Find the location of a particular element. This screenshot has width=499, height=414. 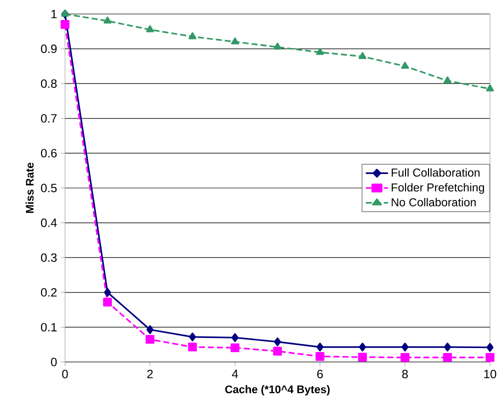

x-tick-label: 0 is located at coordinates (65, 374).